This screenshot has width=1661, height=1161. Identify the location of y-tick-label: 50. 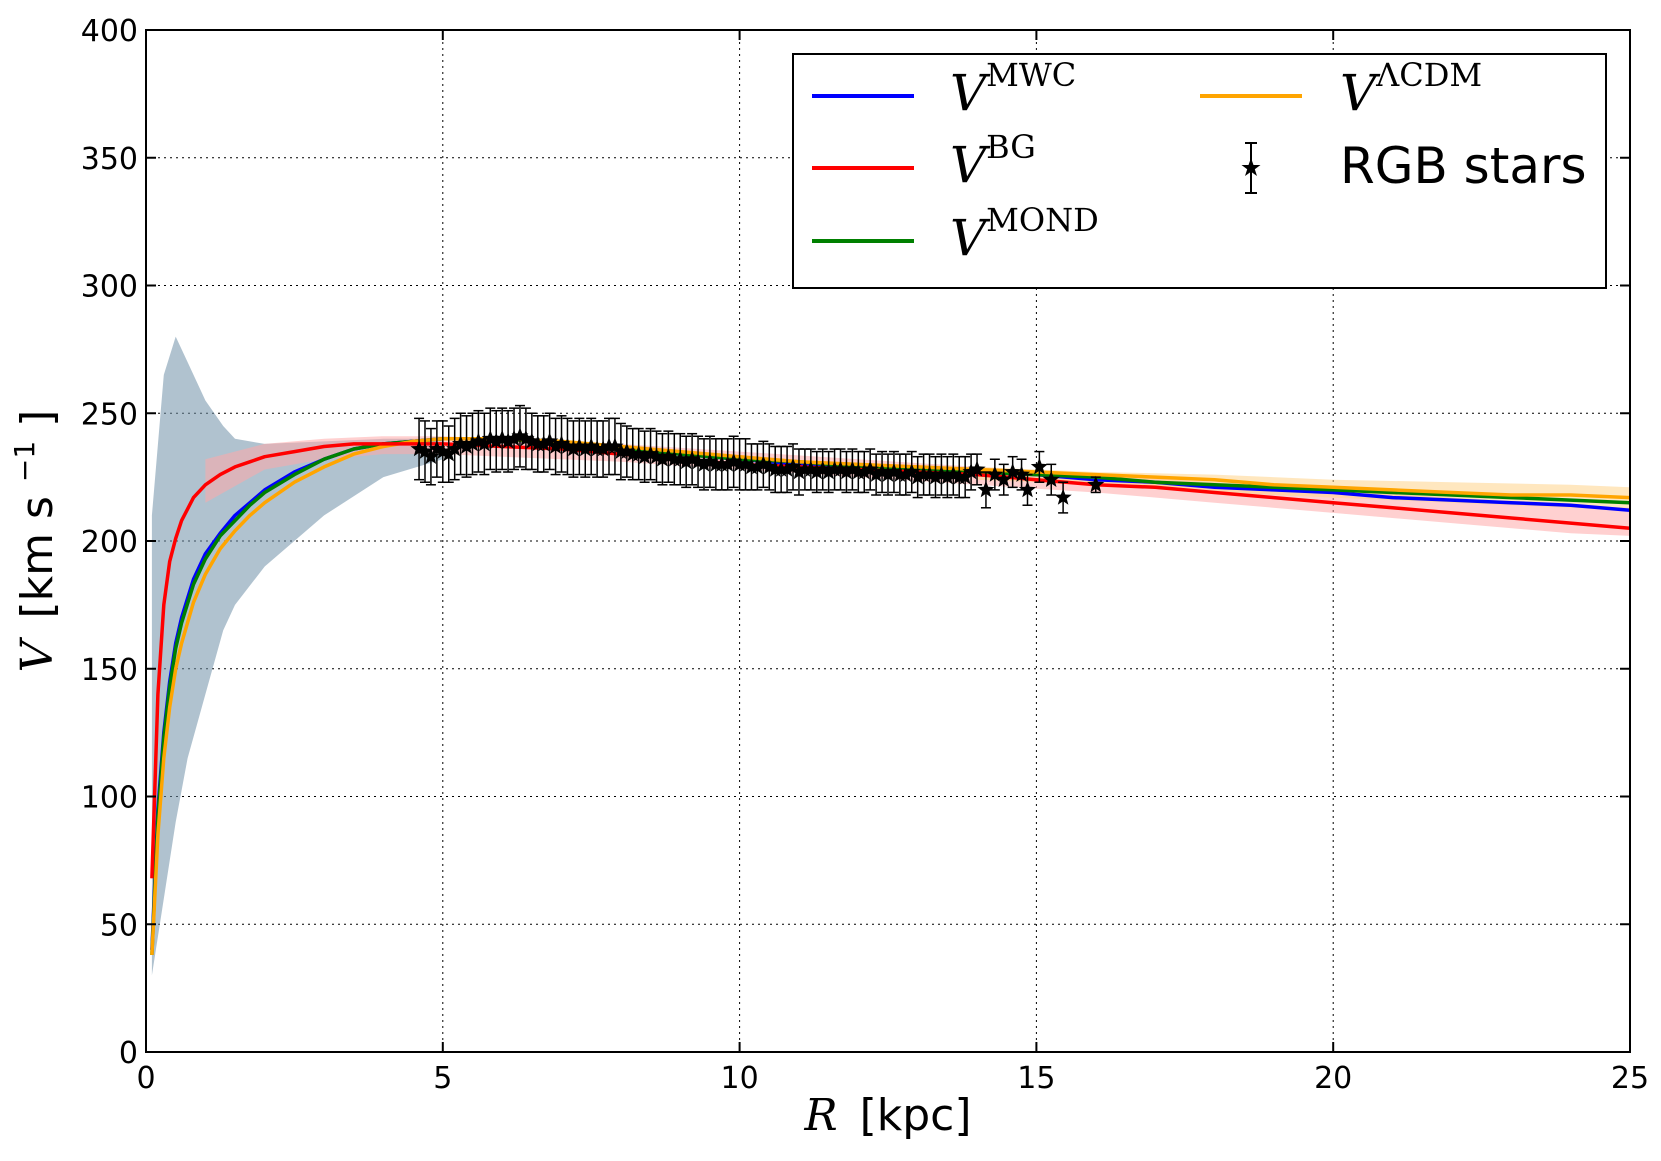
(119, 925).